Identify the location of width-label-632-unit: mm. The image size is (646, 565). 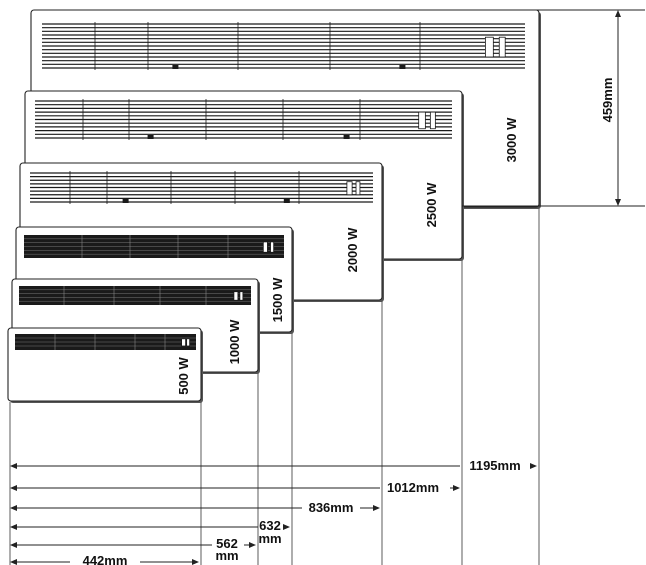
(269, 538).